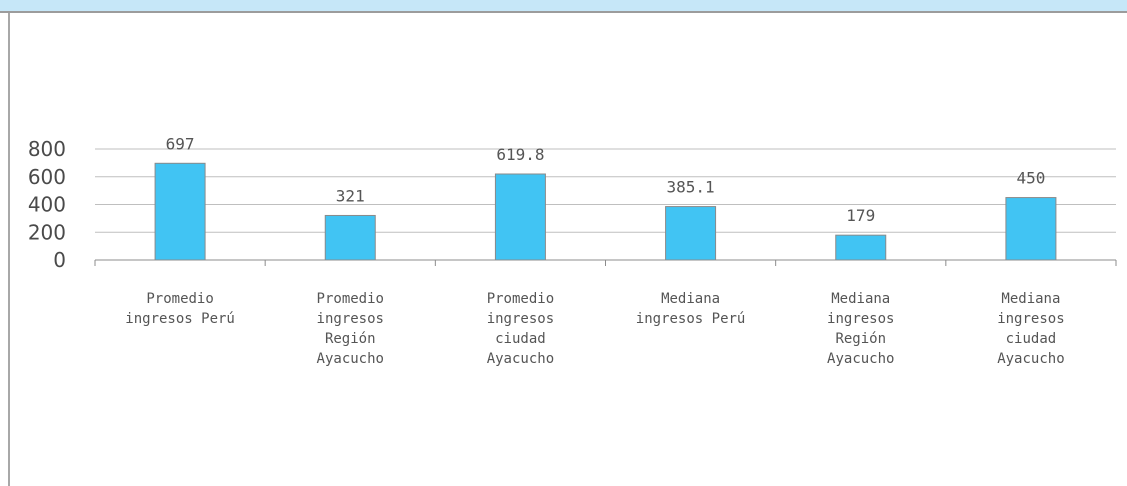  Describe the element at coordinates (520, 329) in the screenshot. I see `x-tick-label: Promedio ingresos ciudad Ayacucho` at that location.